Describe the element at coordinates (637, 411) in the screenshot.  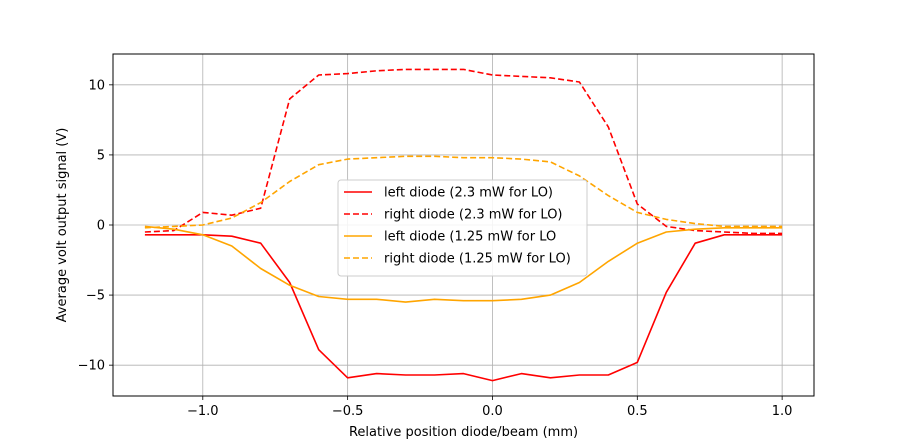
I see `x-tick-label: 0.5` at that location.